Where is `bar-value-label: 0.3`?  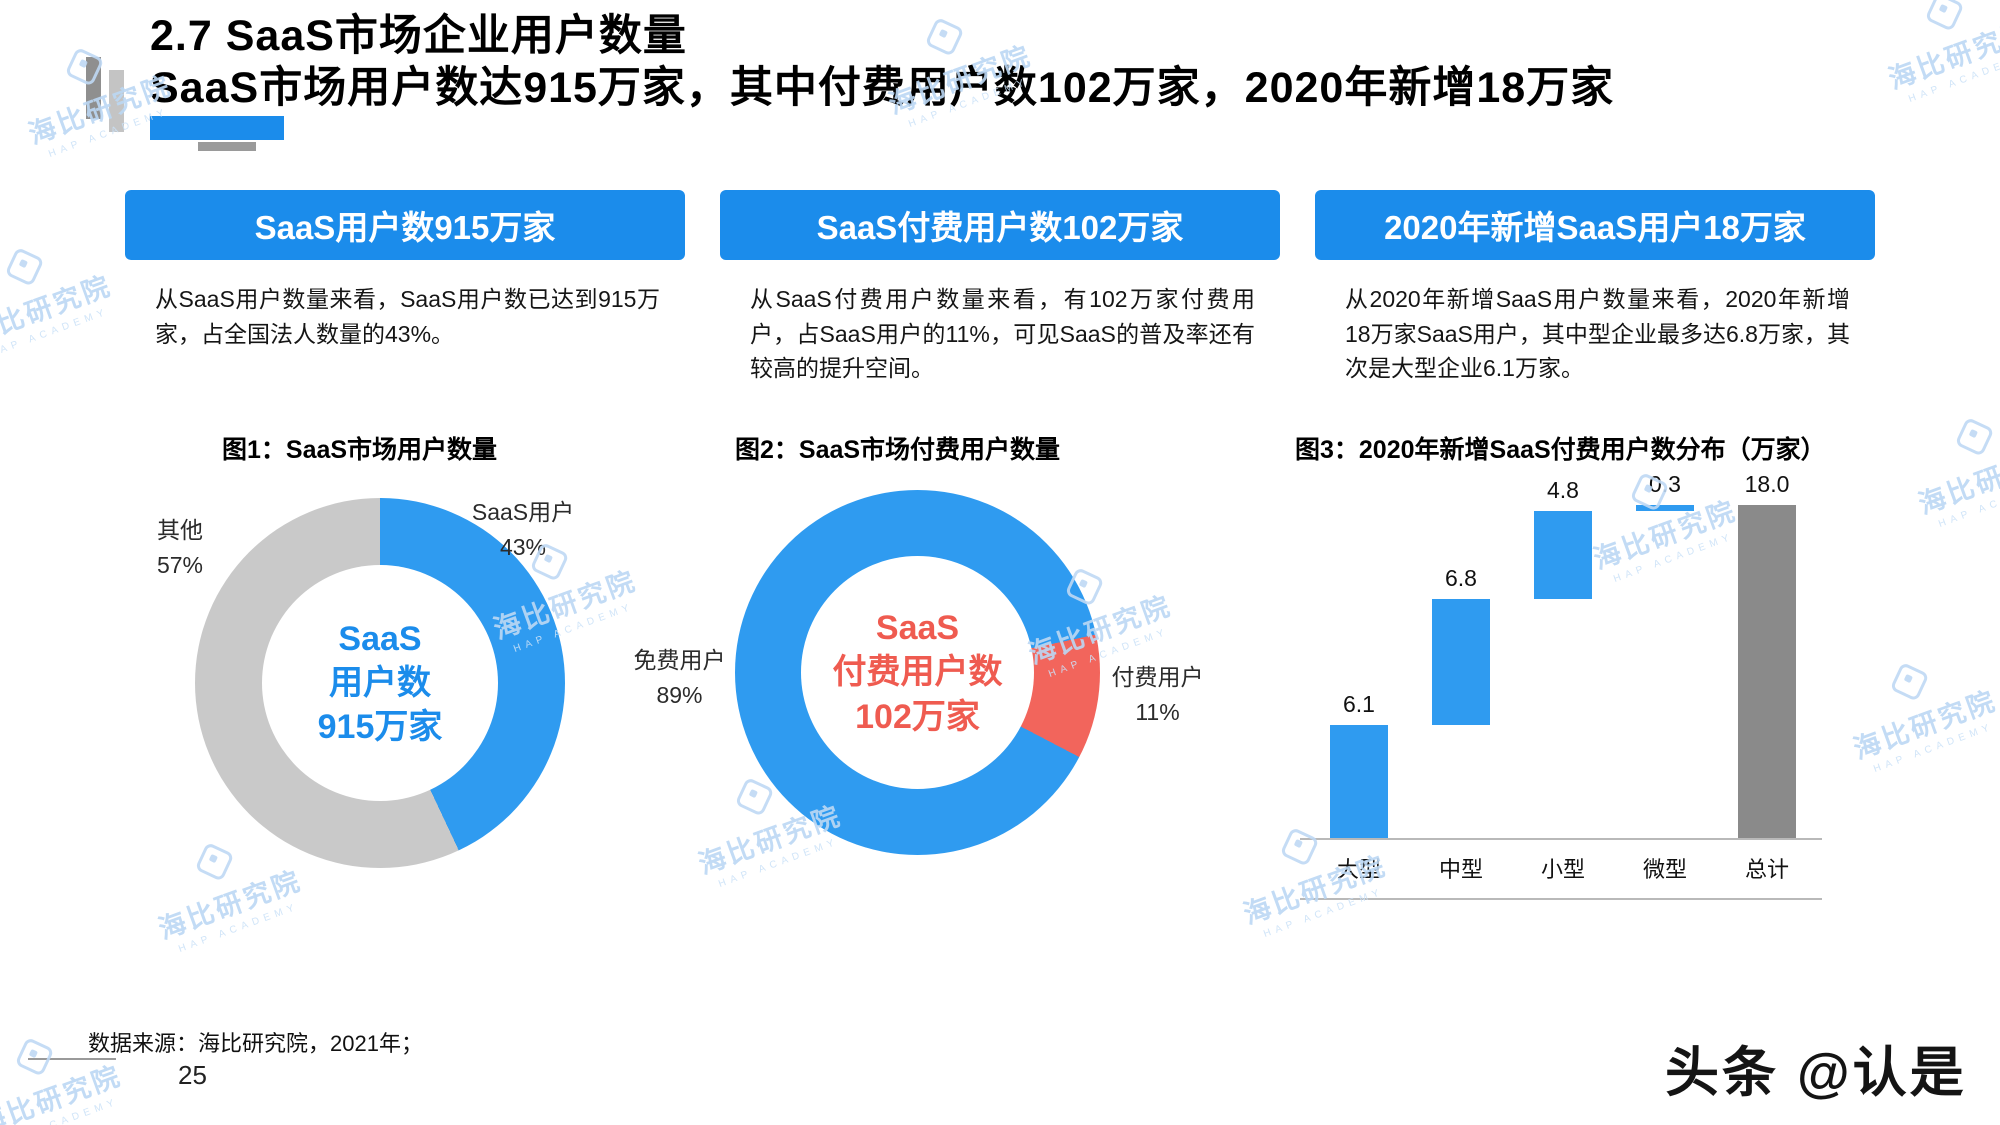
bar-value-label: 0.3 is located at coordinates (1665, 484).